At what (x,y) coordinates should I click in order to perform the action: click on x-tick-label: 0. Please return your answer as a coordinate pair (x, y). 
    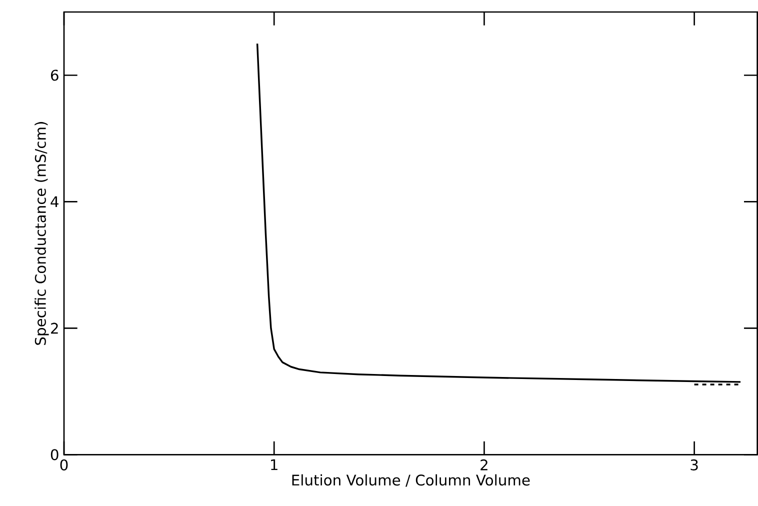
    Looking at the image, I should click on (64, 464).